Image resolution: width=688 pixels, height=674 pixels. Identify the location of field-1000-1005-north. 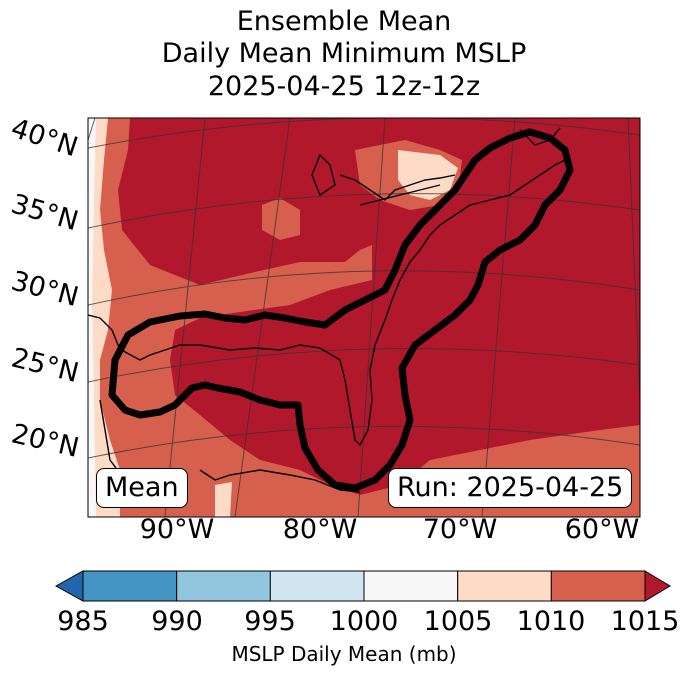
(428, 175).